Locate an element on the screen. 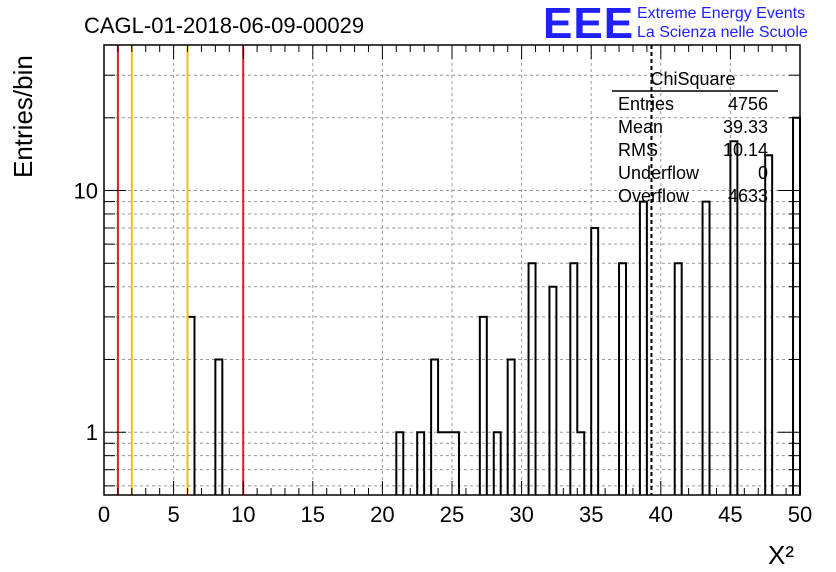 Image resolution: width=836 pixels, height=572 pixels. x-tick-label: 40 is located at coordinates (661, 514).